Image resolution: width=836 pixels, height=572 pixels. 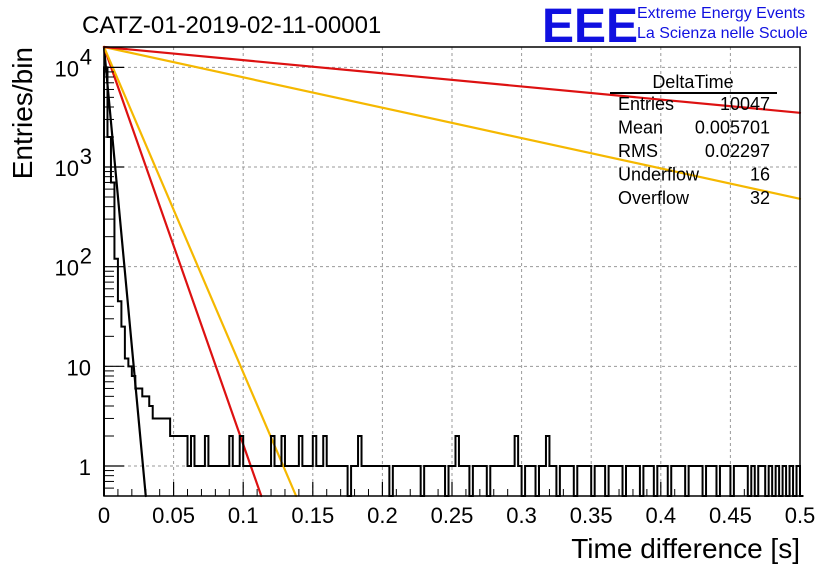 I want to click on y-tick-label: 10, so click(x=79, y=367).